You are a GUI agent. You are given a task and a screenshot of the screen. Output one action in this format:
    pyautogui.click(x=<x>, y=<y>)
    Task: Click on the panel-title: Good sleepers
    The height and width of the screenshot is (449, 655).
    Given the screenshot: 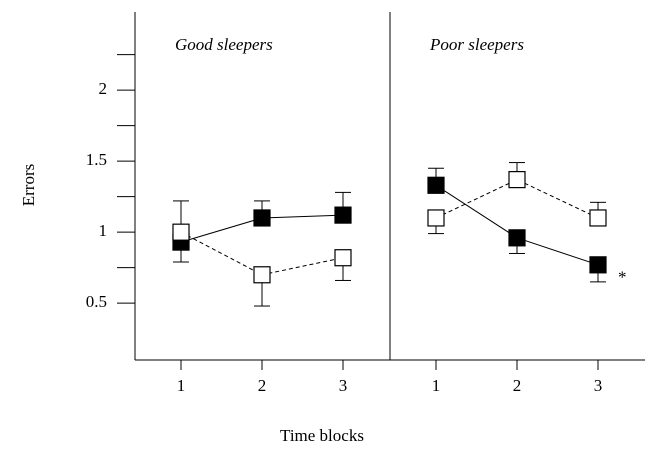 What is the action you would take?
    pyautogui.click(x=224, y=44)
    